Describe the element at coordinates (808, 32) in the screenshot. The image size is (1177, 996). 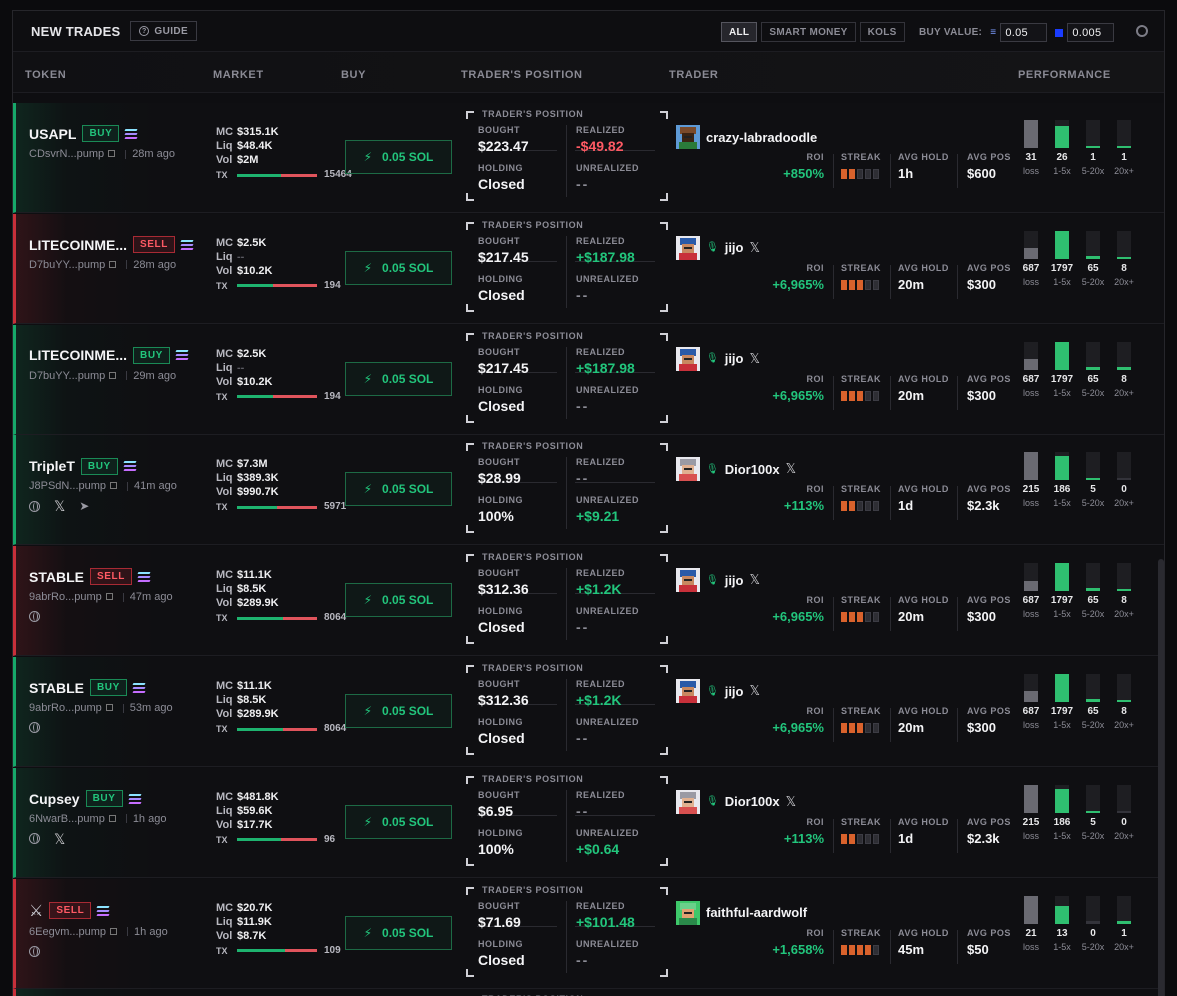
I see `filter-smart-money: SMART MONEY` at that location.